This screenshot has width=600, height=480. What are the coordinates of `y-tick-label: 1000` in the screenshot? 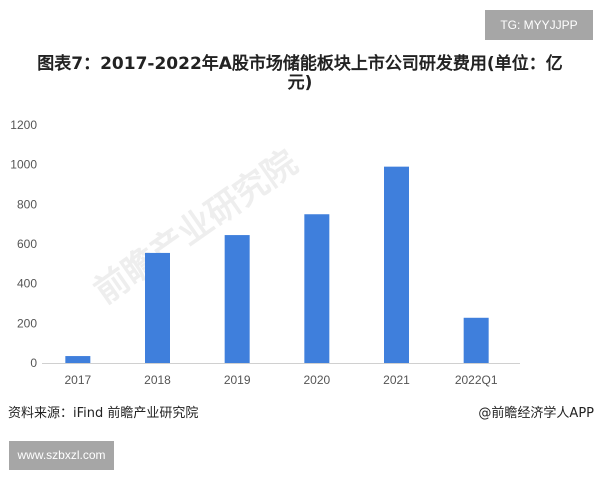 It's located at (23, 165).